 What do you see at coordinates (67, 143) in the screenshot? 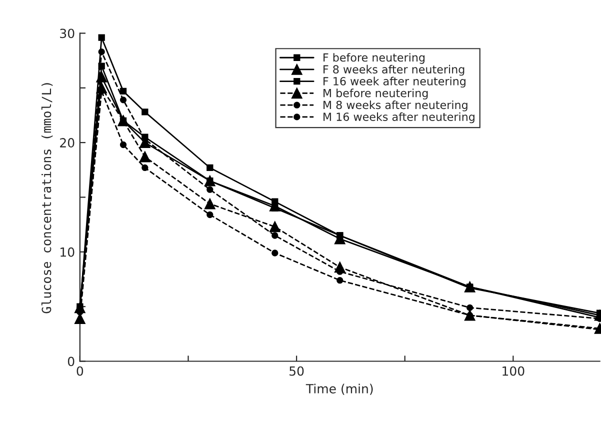
I see `y-tick-label: 20` at bounding box center [67, 143].